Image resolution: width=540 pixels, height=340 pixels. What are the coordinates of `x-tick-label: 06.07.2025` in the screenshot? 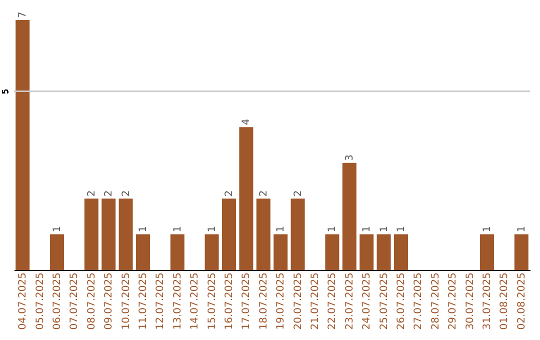 It's located at (57, 301).